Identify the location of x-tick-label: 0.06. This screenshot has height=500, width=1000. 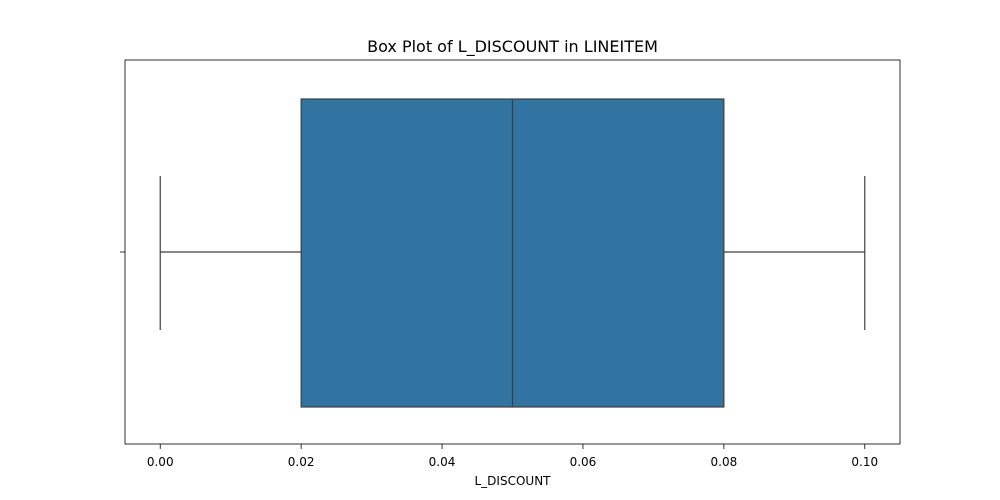
(583, 462).